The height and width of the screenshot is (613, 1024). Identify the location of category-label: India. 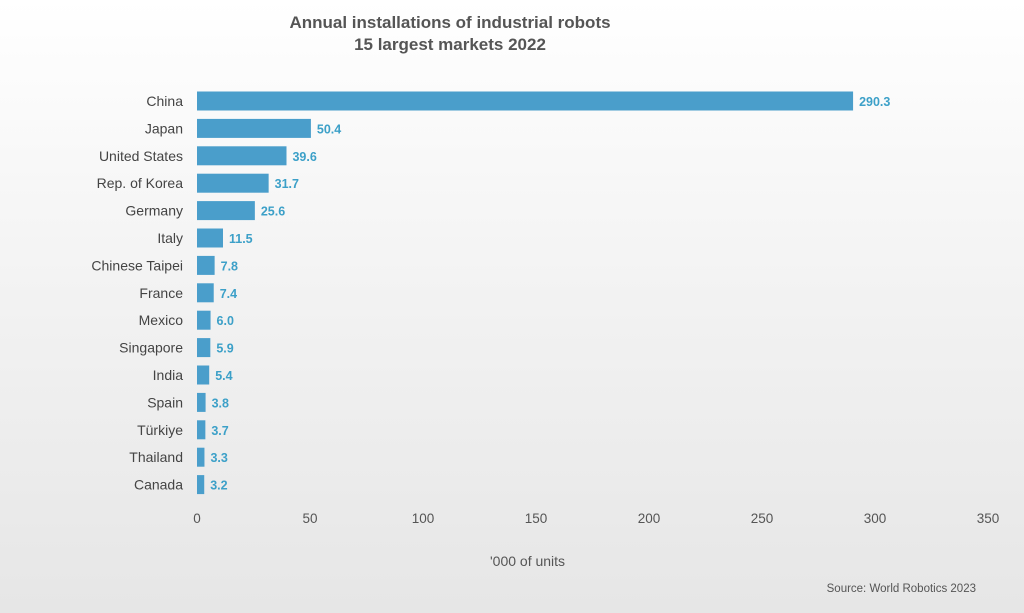
(168, 375).